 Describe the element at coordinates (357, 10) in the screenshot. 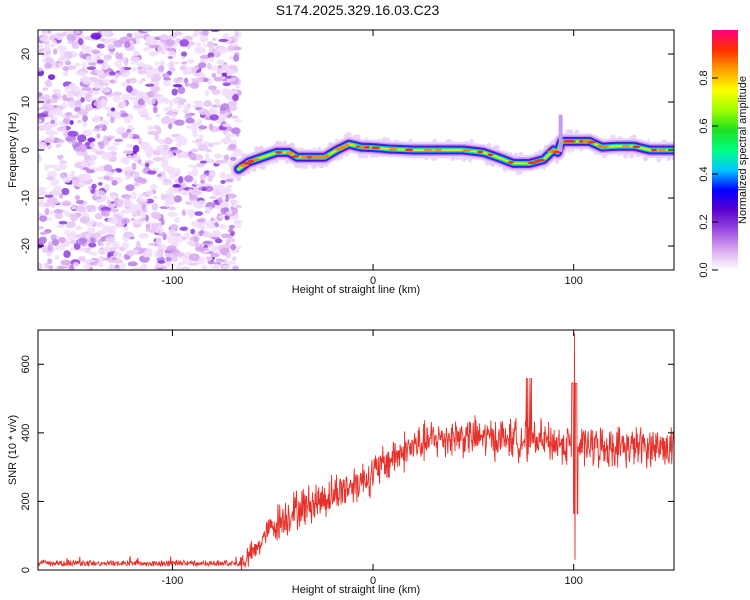

I see `chart-title: S174.2025.329.16.03.C23` at that location.